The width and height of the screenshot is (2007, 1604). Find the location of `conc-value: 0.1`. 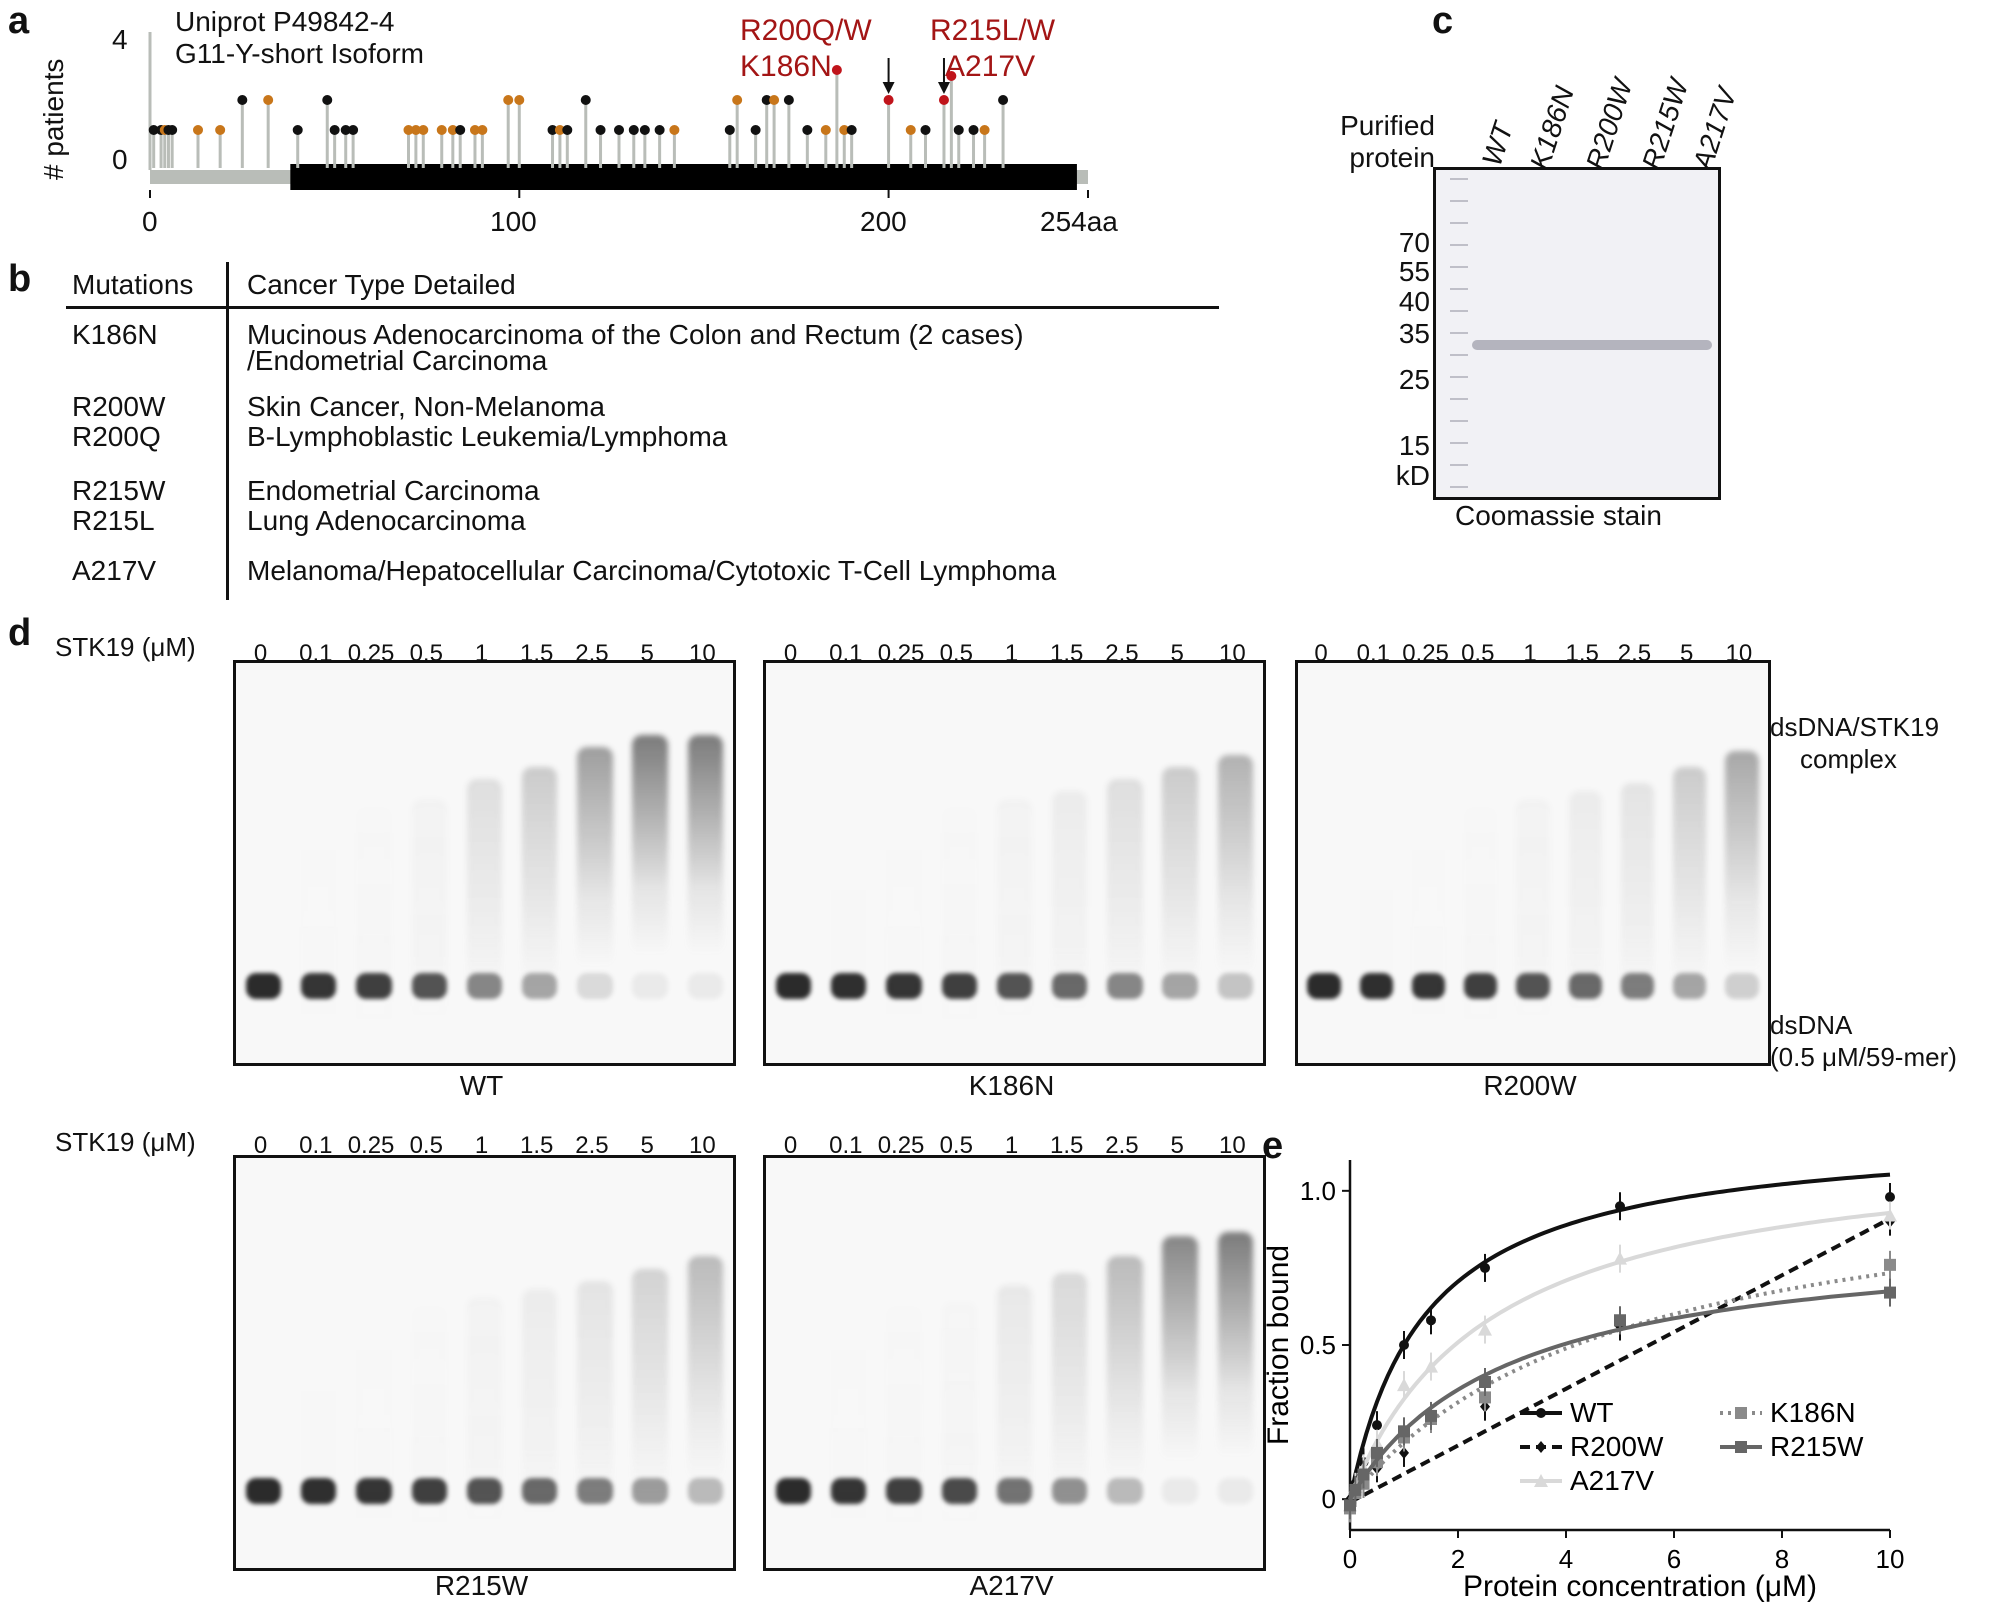

conc-value: 0.1 is located at coordinates (846, 1145).